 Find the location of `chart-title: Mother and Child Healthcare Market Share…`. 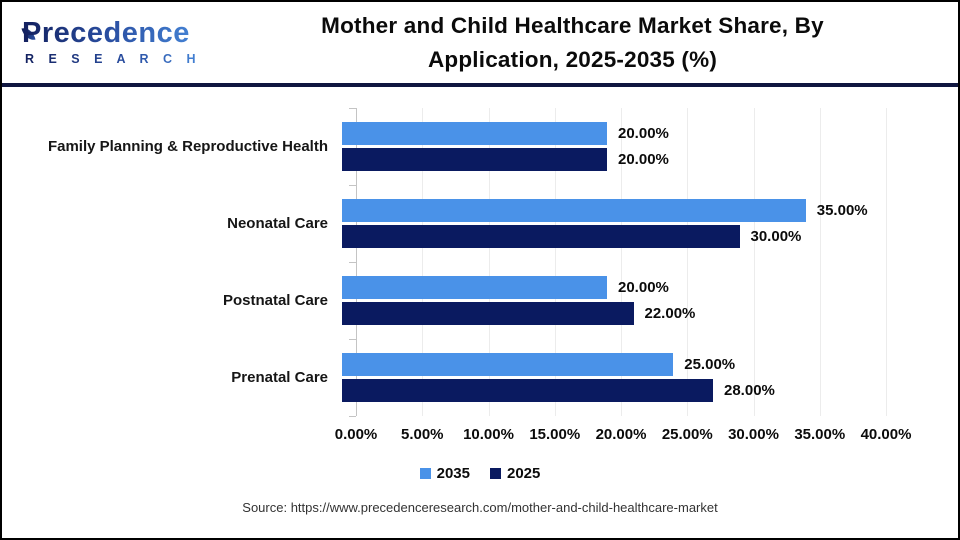

chart-title: Mother and Child Healthcare Market Share… is located at coordinates (587, 43).